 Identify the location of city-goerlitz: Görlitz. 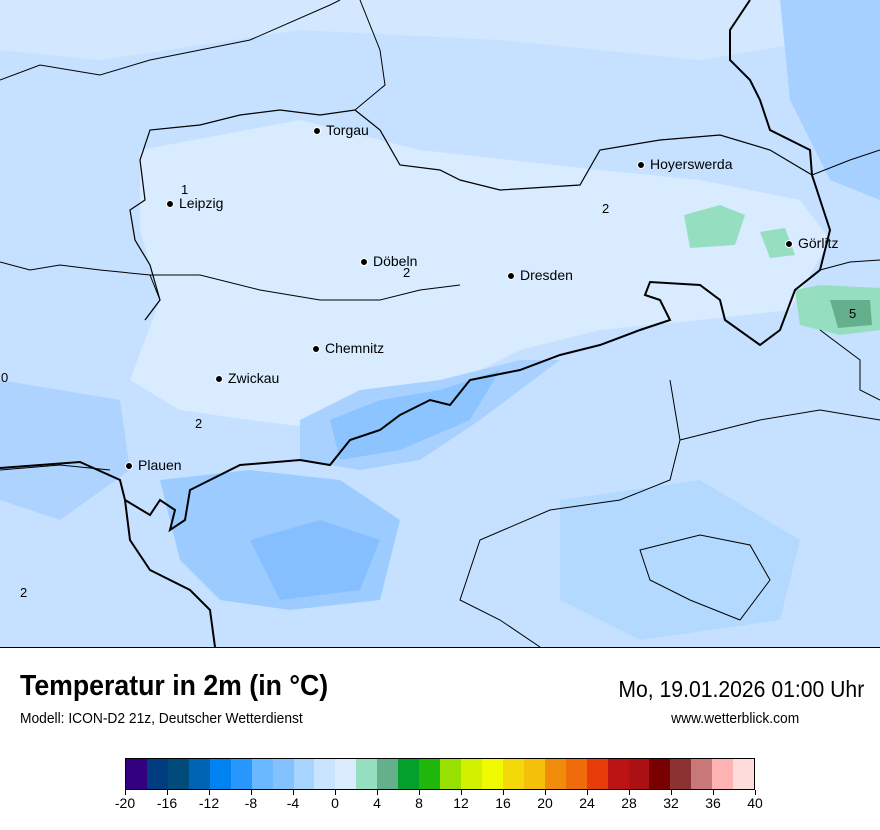
(811, 243).